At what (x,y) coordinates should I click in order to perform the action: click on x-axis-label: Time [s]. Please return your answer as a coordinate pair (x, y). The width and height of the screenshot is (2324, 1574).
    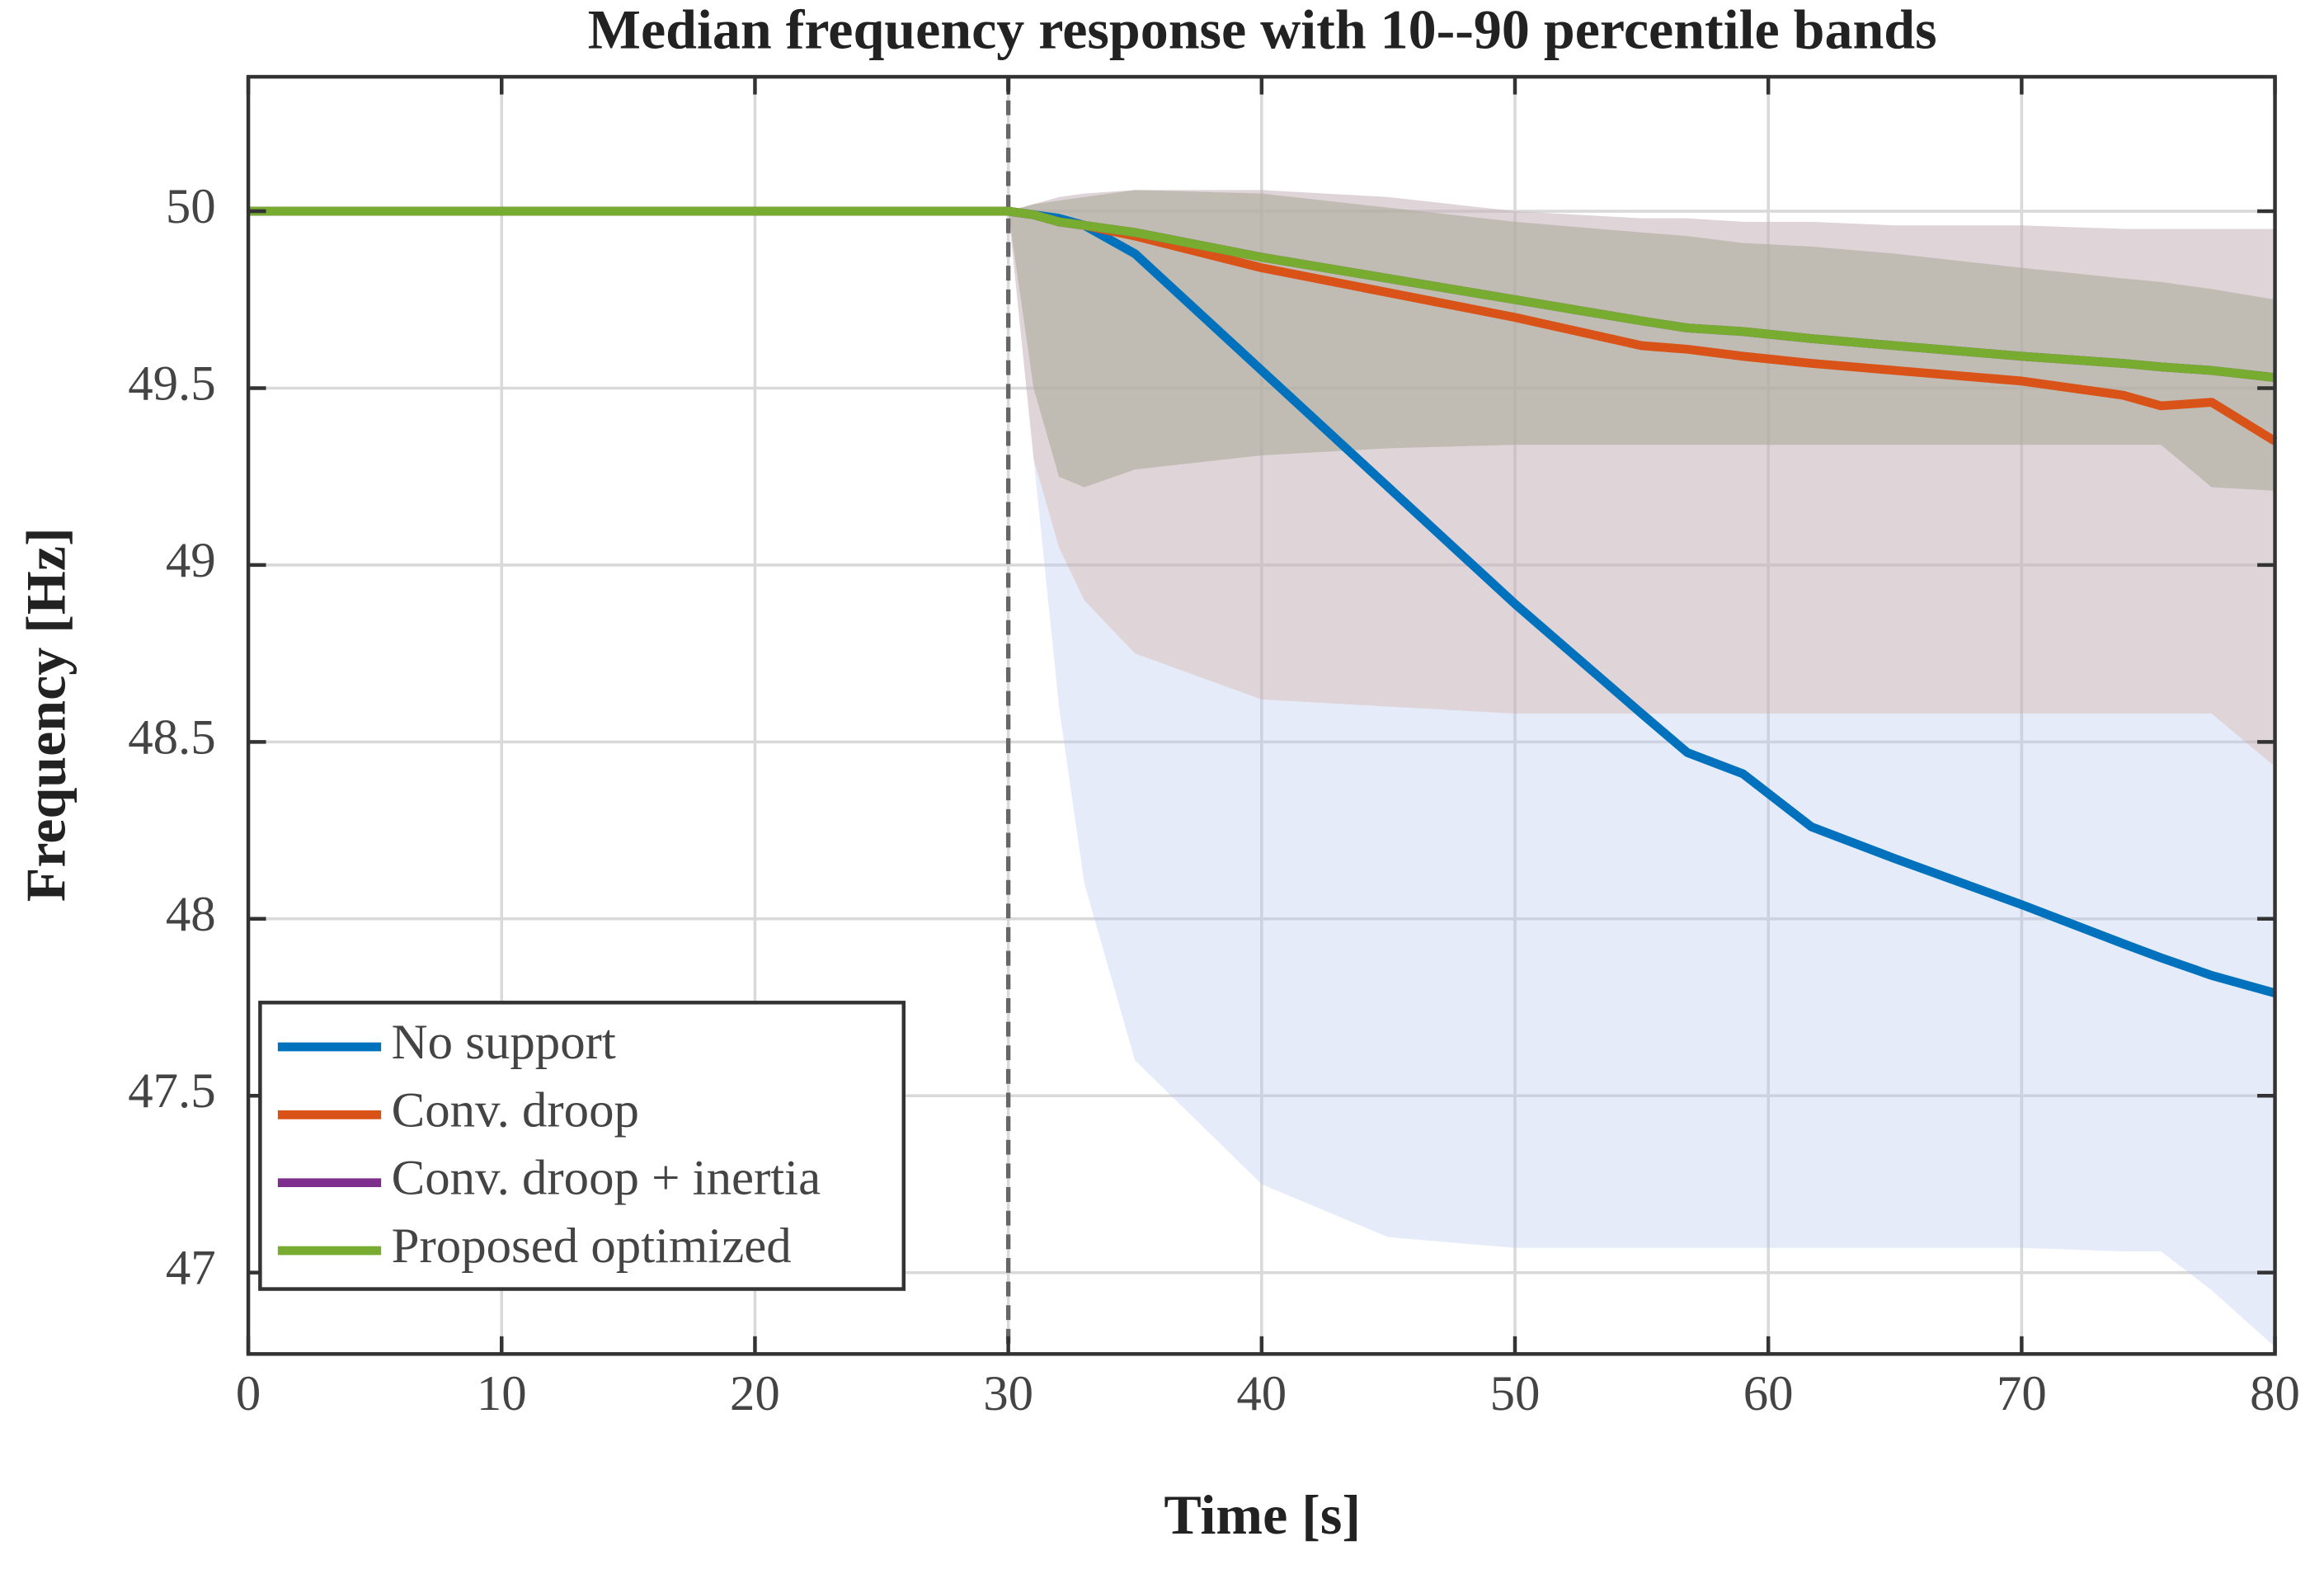
    Looking at the image, I should click on (1262, 1514).